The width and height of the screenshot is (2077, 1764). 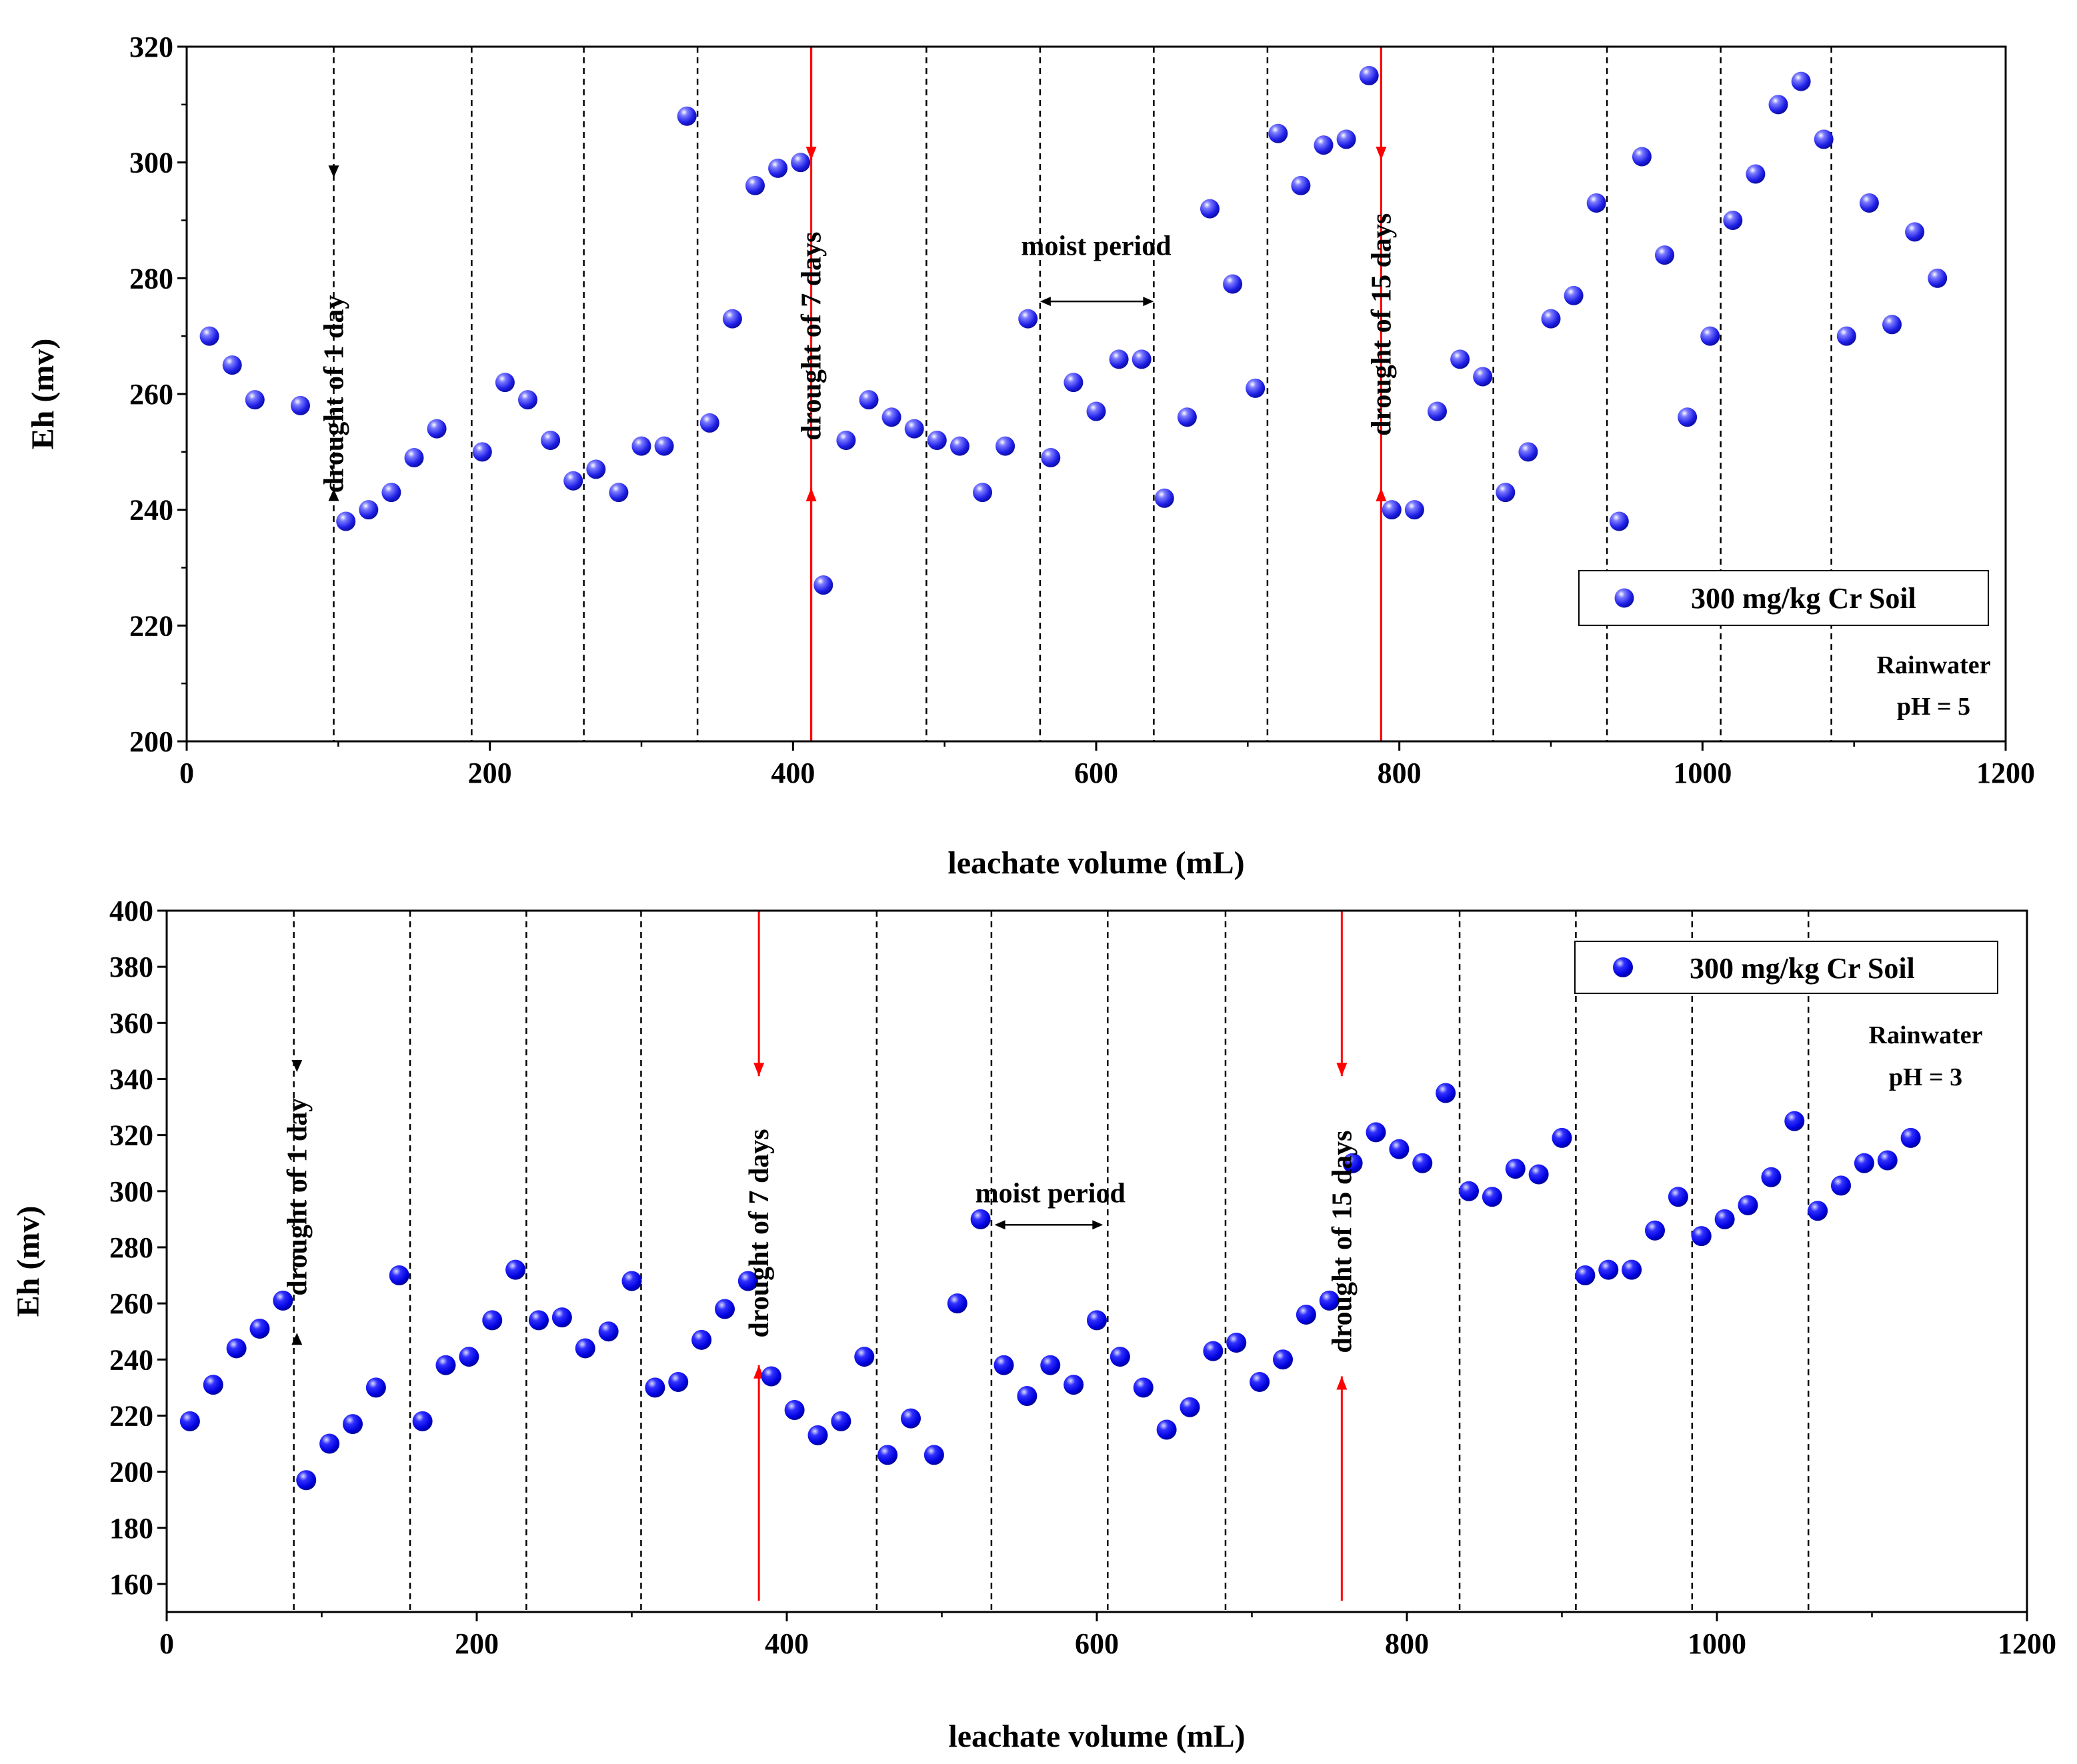 What do you see at coordinates (1407, 1643) in the screenshot?
I see `x-tick-label: 800` at bounding box center [1407, 1643].